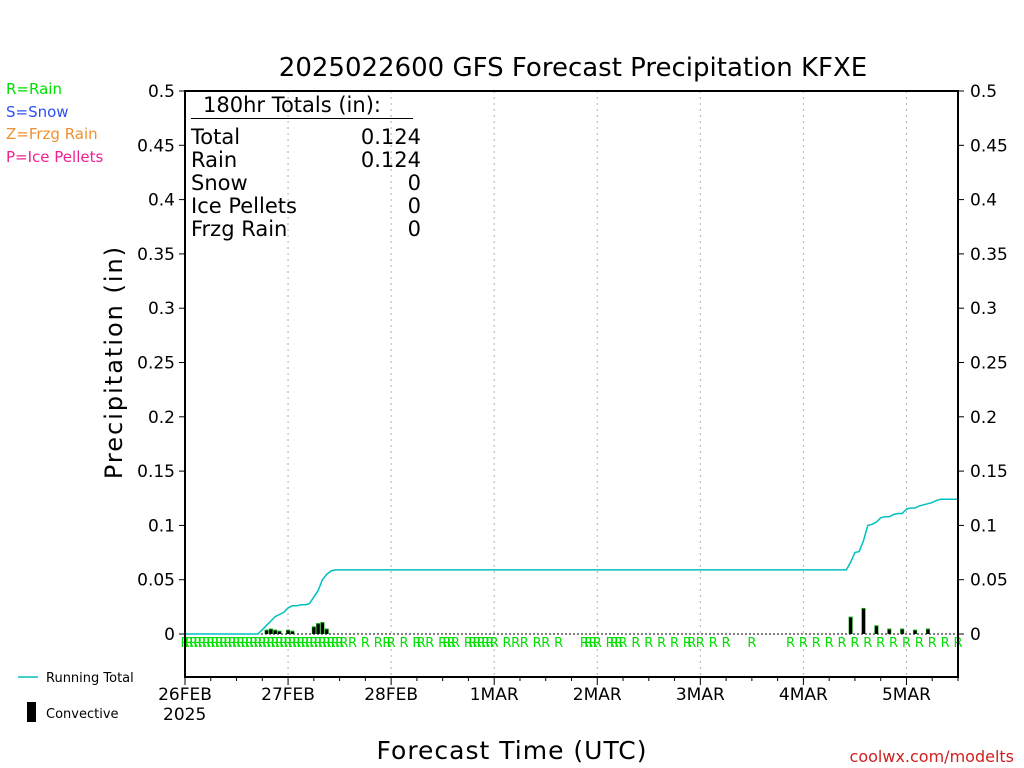 This screenshot has width=1024, height=768. I want to click on y-tick-label-right: 0.1, so click(983, 526).